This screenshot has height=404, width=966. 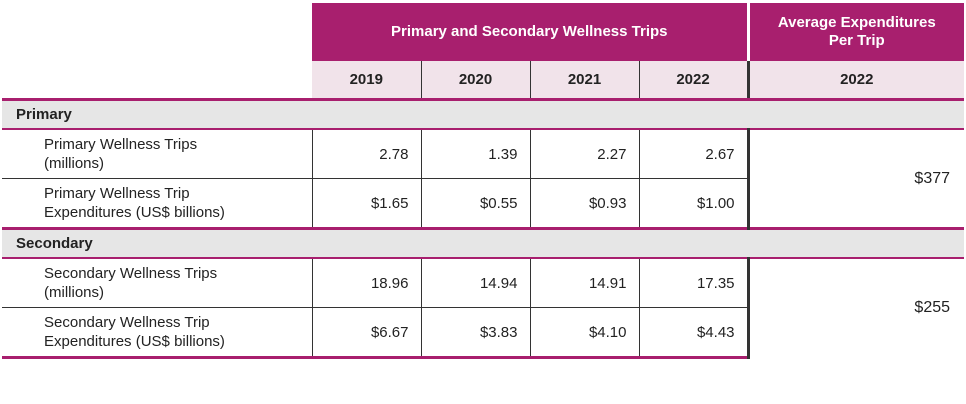 I want to click on value-cell: $1.00, so click(x=693, y=203).